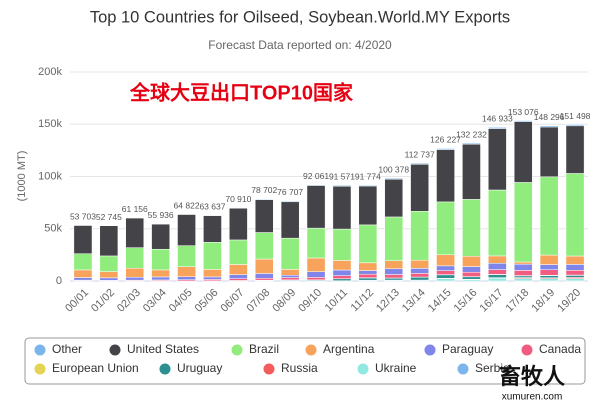 Image resolution: width=600 pixels, height=404 pixels. Describe the element at coordinates (543, 301) in the screenshot. I see `x-tick-label: 18/19` at that location.